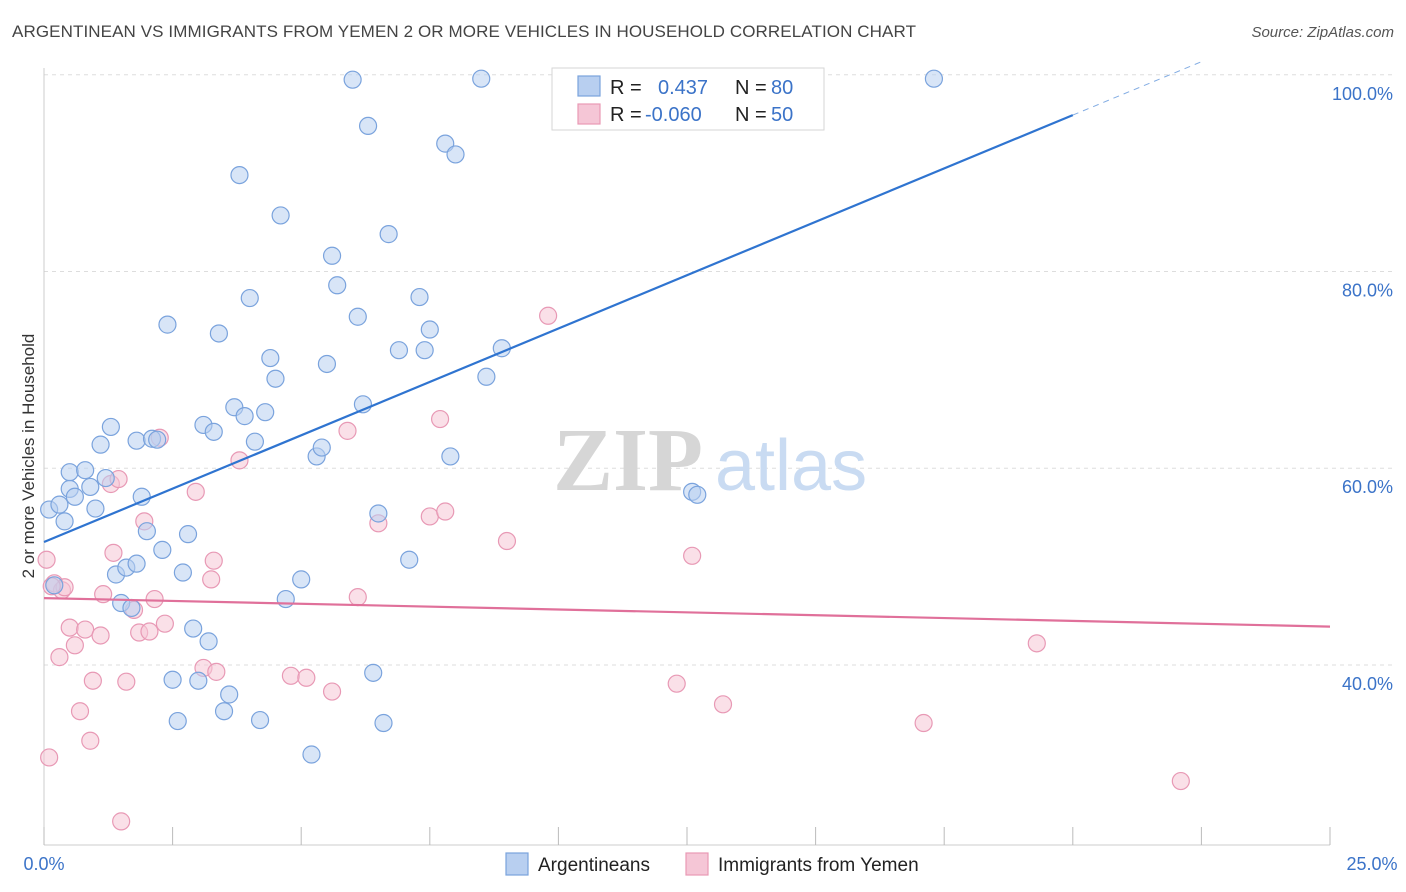 This screenshot has height=892, width=1406. Describe the element at coordinates (791, 466) in the screenshot. I see `watermark-atlas: atlas` at that location.